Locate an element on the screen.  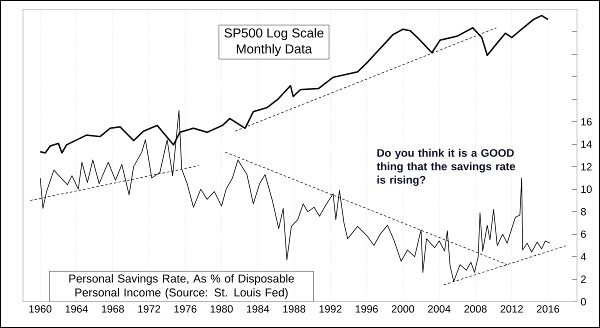
y-tick-label: 8 is located at coordinates (583, 212).